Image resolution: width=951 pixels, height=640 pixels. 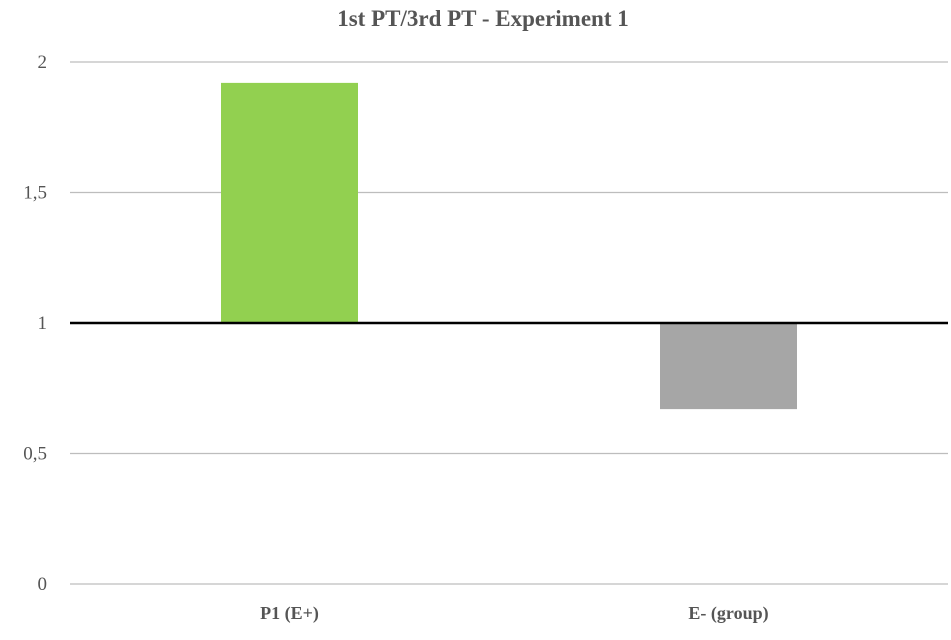 I want to click on x-axis-ticks: P1 (E+) E- (group), so click(x=514, y=613).